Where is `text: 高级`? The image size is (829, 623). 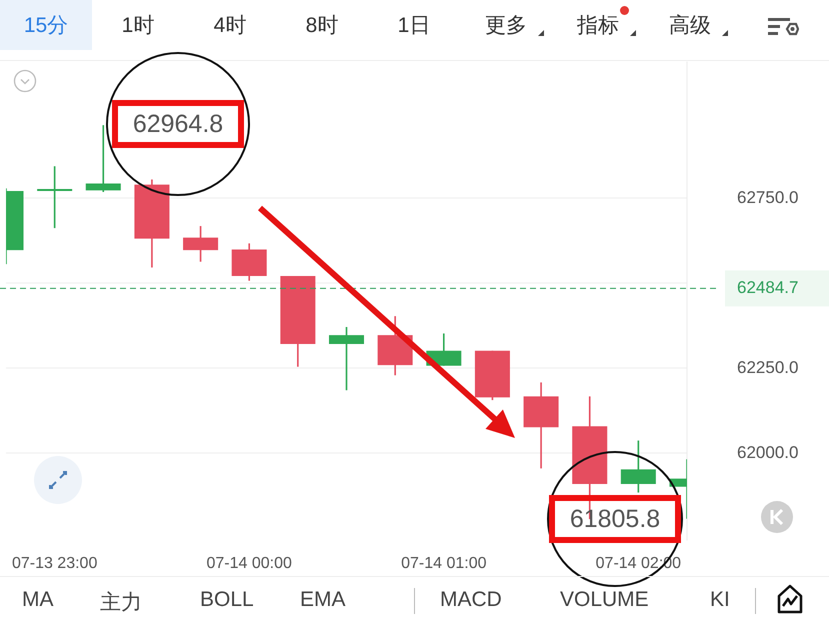 text: 高级 is located at coordinates (690, 26).